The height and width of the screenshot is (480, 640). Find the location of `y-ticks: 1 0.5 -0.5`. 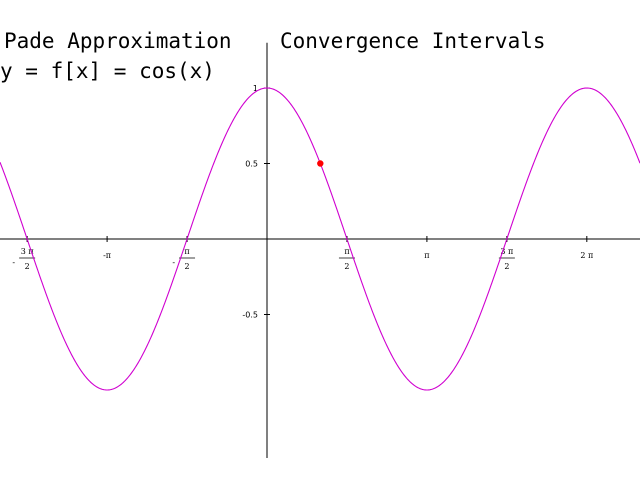

y-ticks: 1 0.5 -0.5 is located at coordinates (256, 202).